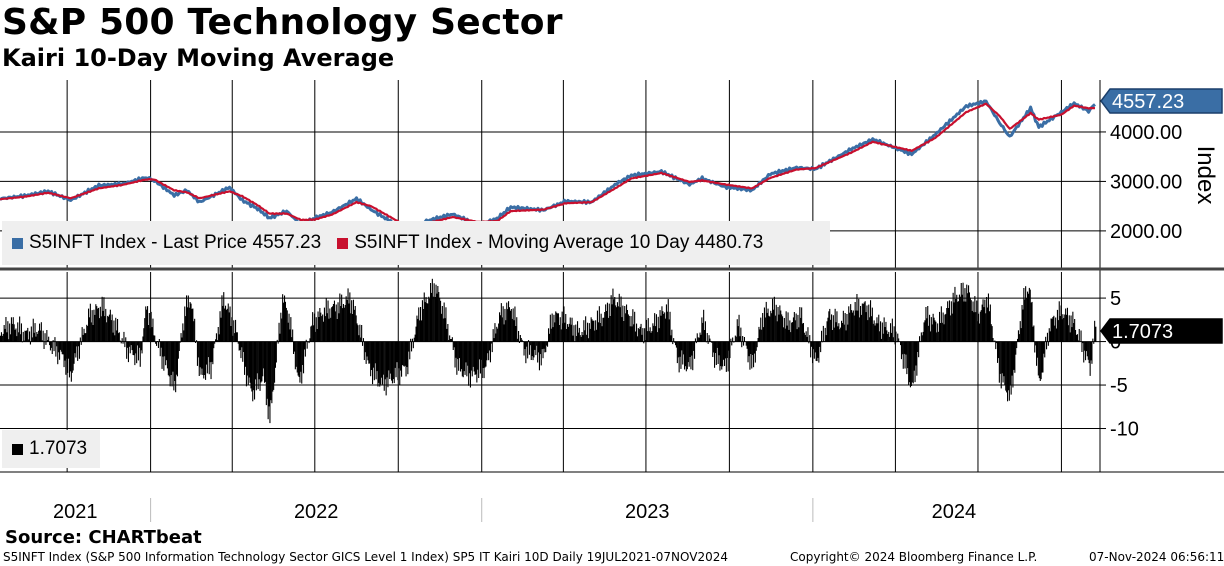  What do you see at coordinates (1146, 232) in the screenshot?
I see `y-tick-label: 2000.00` at bounding box center [1146, 232].